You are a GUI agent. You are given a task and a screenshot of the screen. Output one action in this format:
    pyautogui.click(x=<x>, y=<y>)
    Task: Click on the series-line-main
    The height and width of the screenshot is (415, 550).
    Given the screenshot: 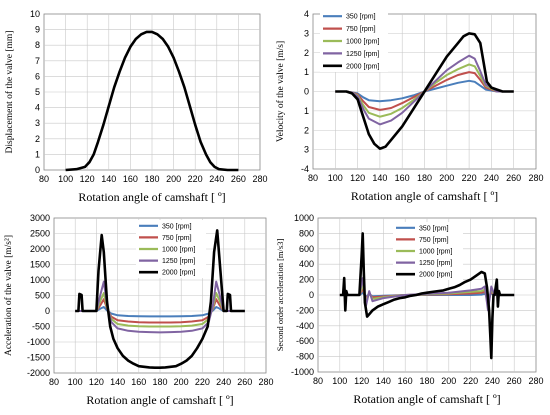 What is the action you would take?
    pyautogui.click(x=152, y=101)
    